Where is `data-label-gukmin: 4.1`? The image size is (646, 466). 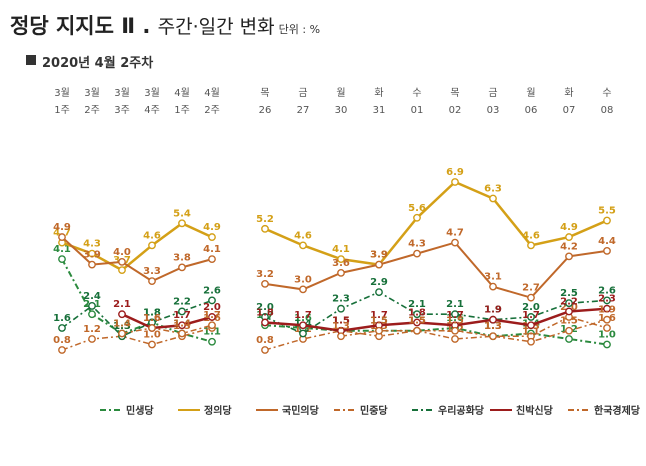 data-label-gukmin: 4.1 is located at coordinates (212, 249).